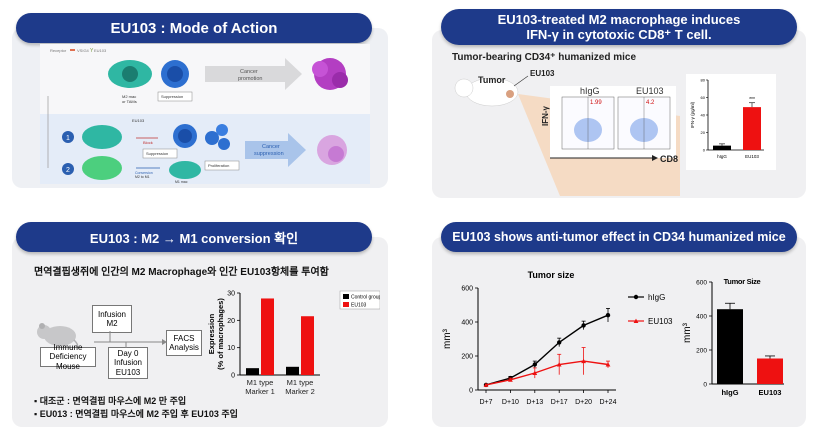 This screenshot has height=433, width=813. What do you see at coordinates (752, 156) in the screenshot?
I see `ifn-mini-xtick-label-1: EU103` at bounding box center [752, 156].